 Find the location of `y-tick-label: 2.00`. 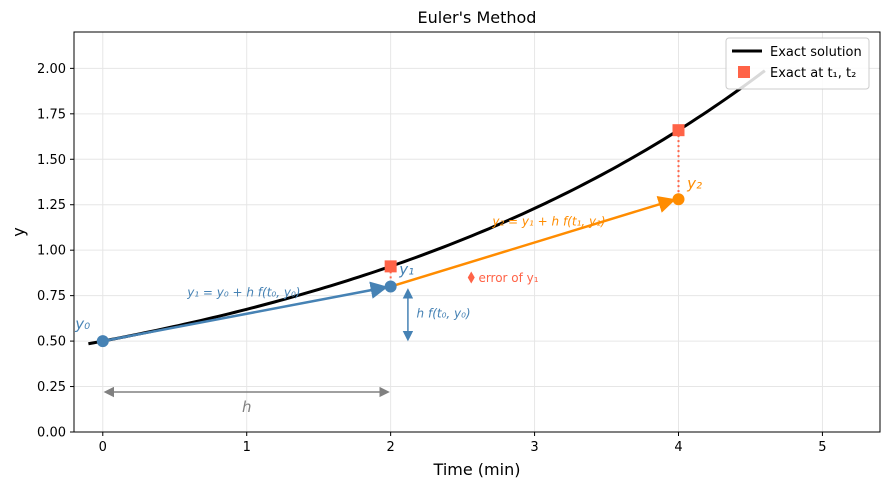

y-tick-label: 2.00 is located at coordinates (51, 69).